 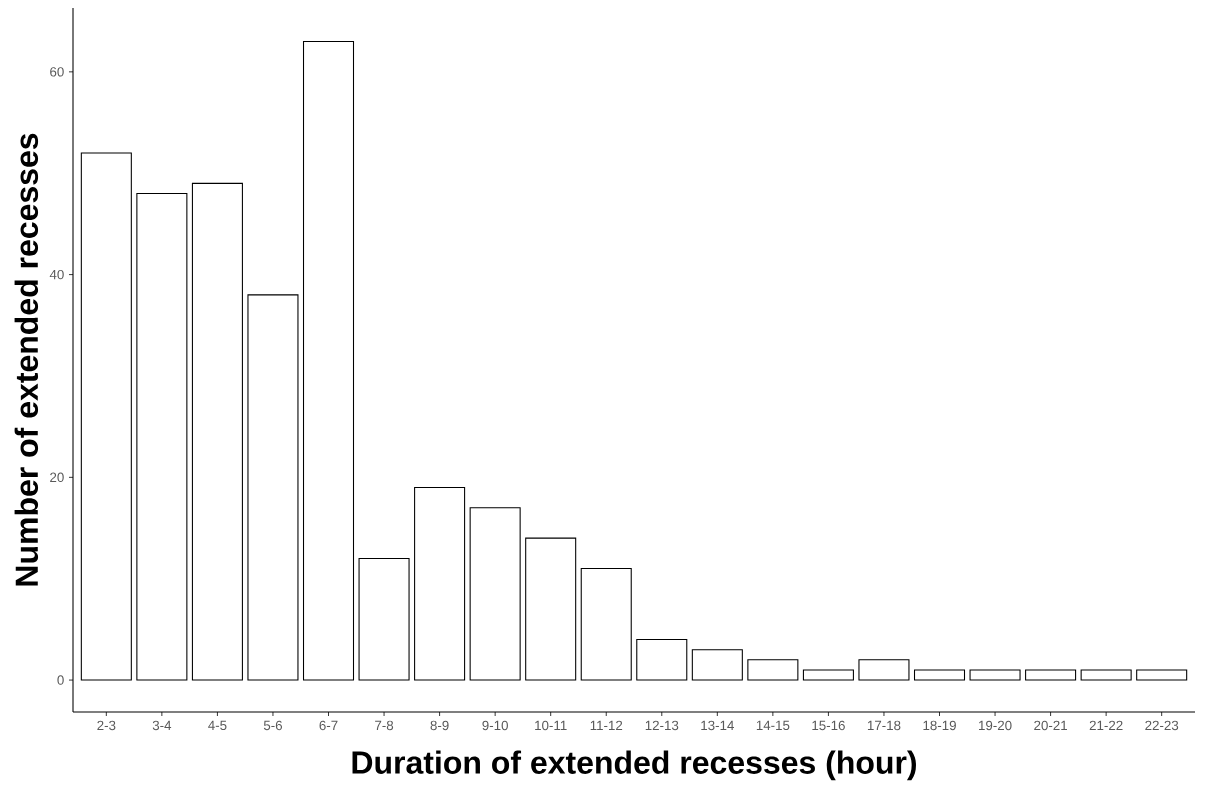 I want to click on x-tick-label: 13-14, so click(x=717, y=725).